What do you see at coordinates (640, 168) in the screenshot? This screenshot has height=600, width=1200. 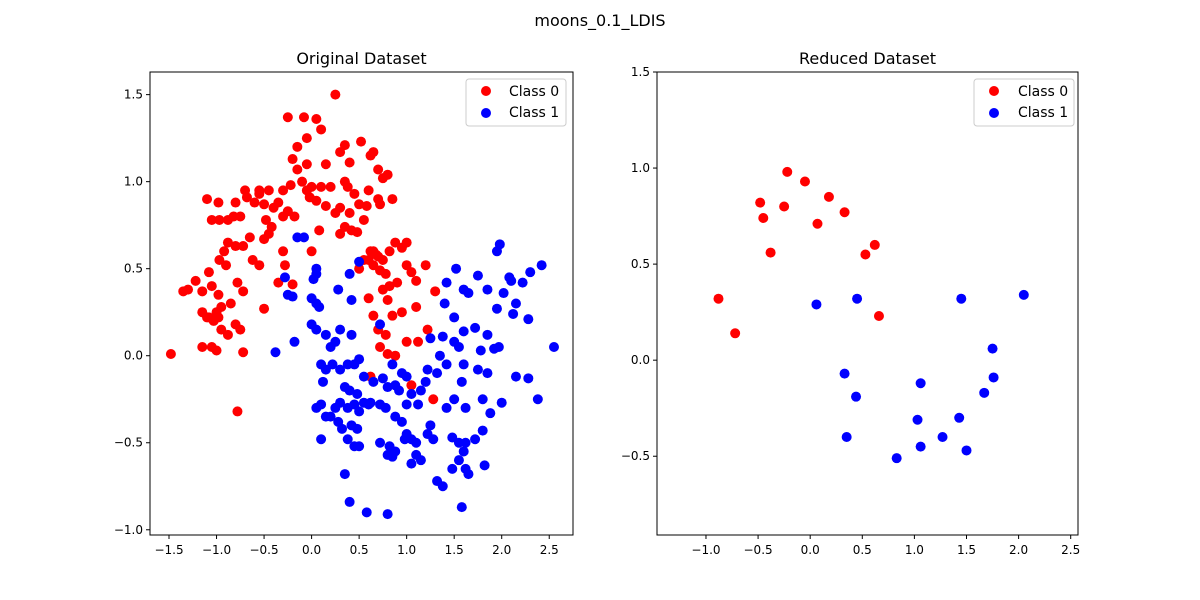 I see `y-tick-label: 1.0` at bounding box center [640, 168].